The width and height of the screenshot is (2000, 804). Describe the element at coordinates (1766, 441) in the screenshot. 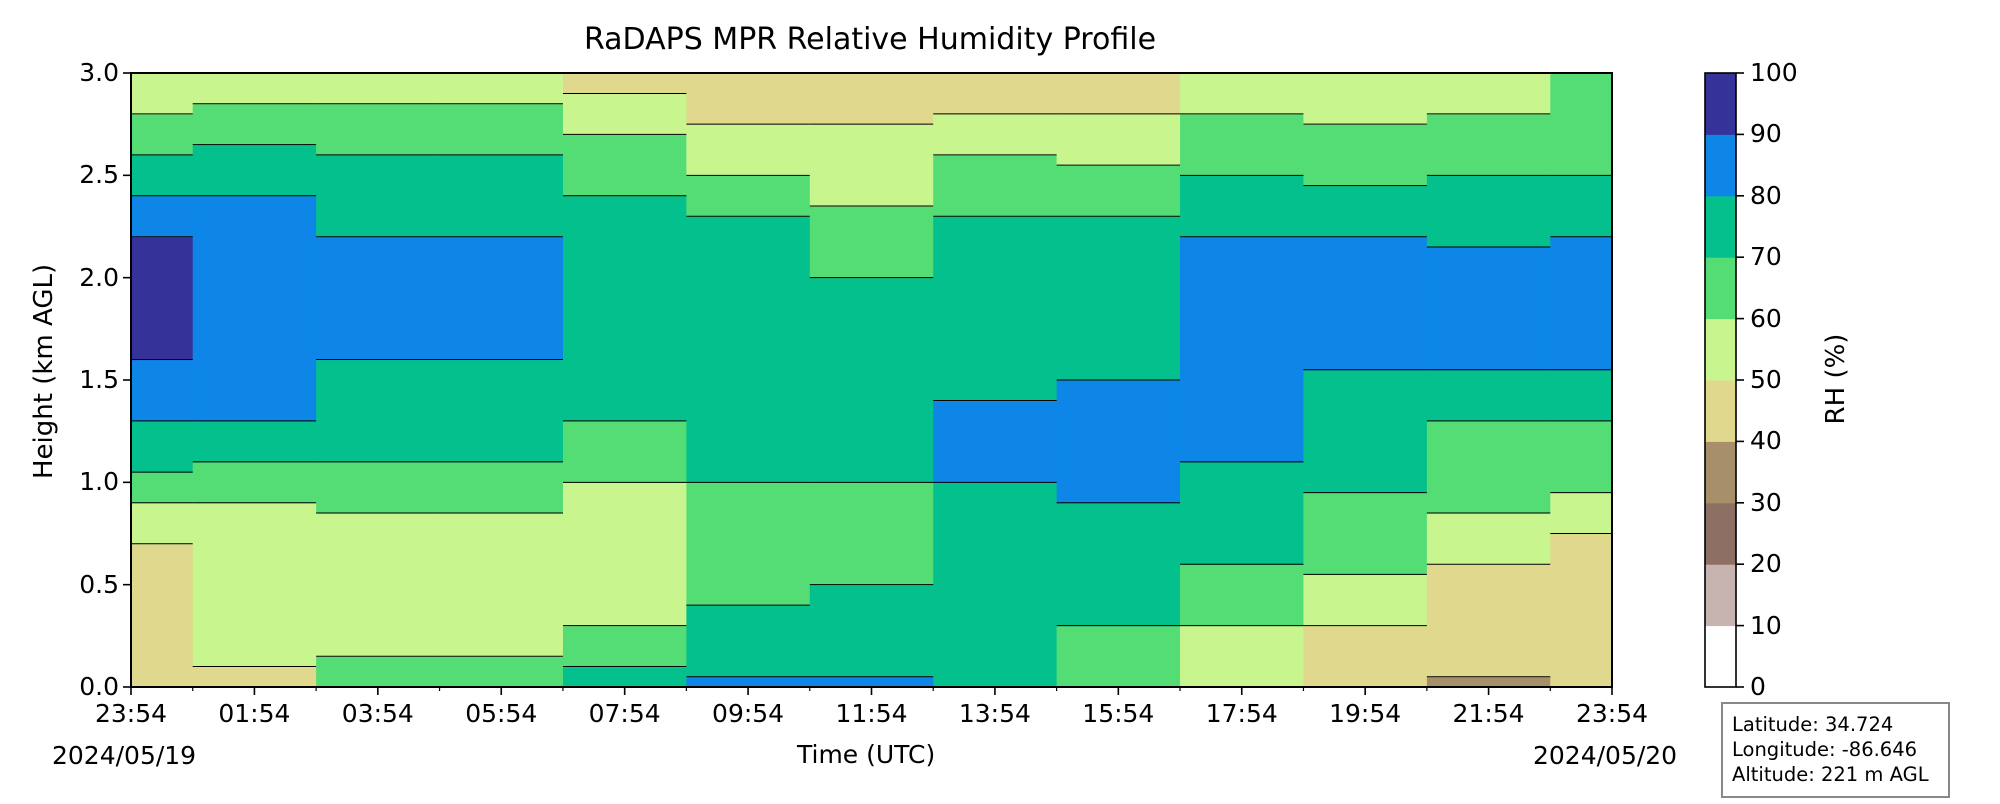

I see `colorbar-tick-label: 40` at that location.